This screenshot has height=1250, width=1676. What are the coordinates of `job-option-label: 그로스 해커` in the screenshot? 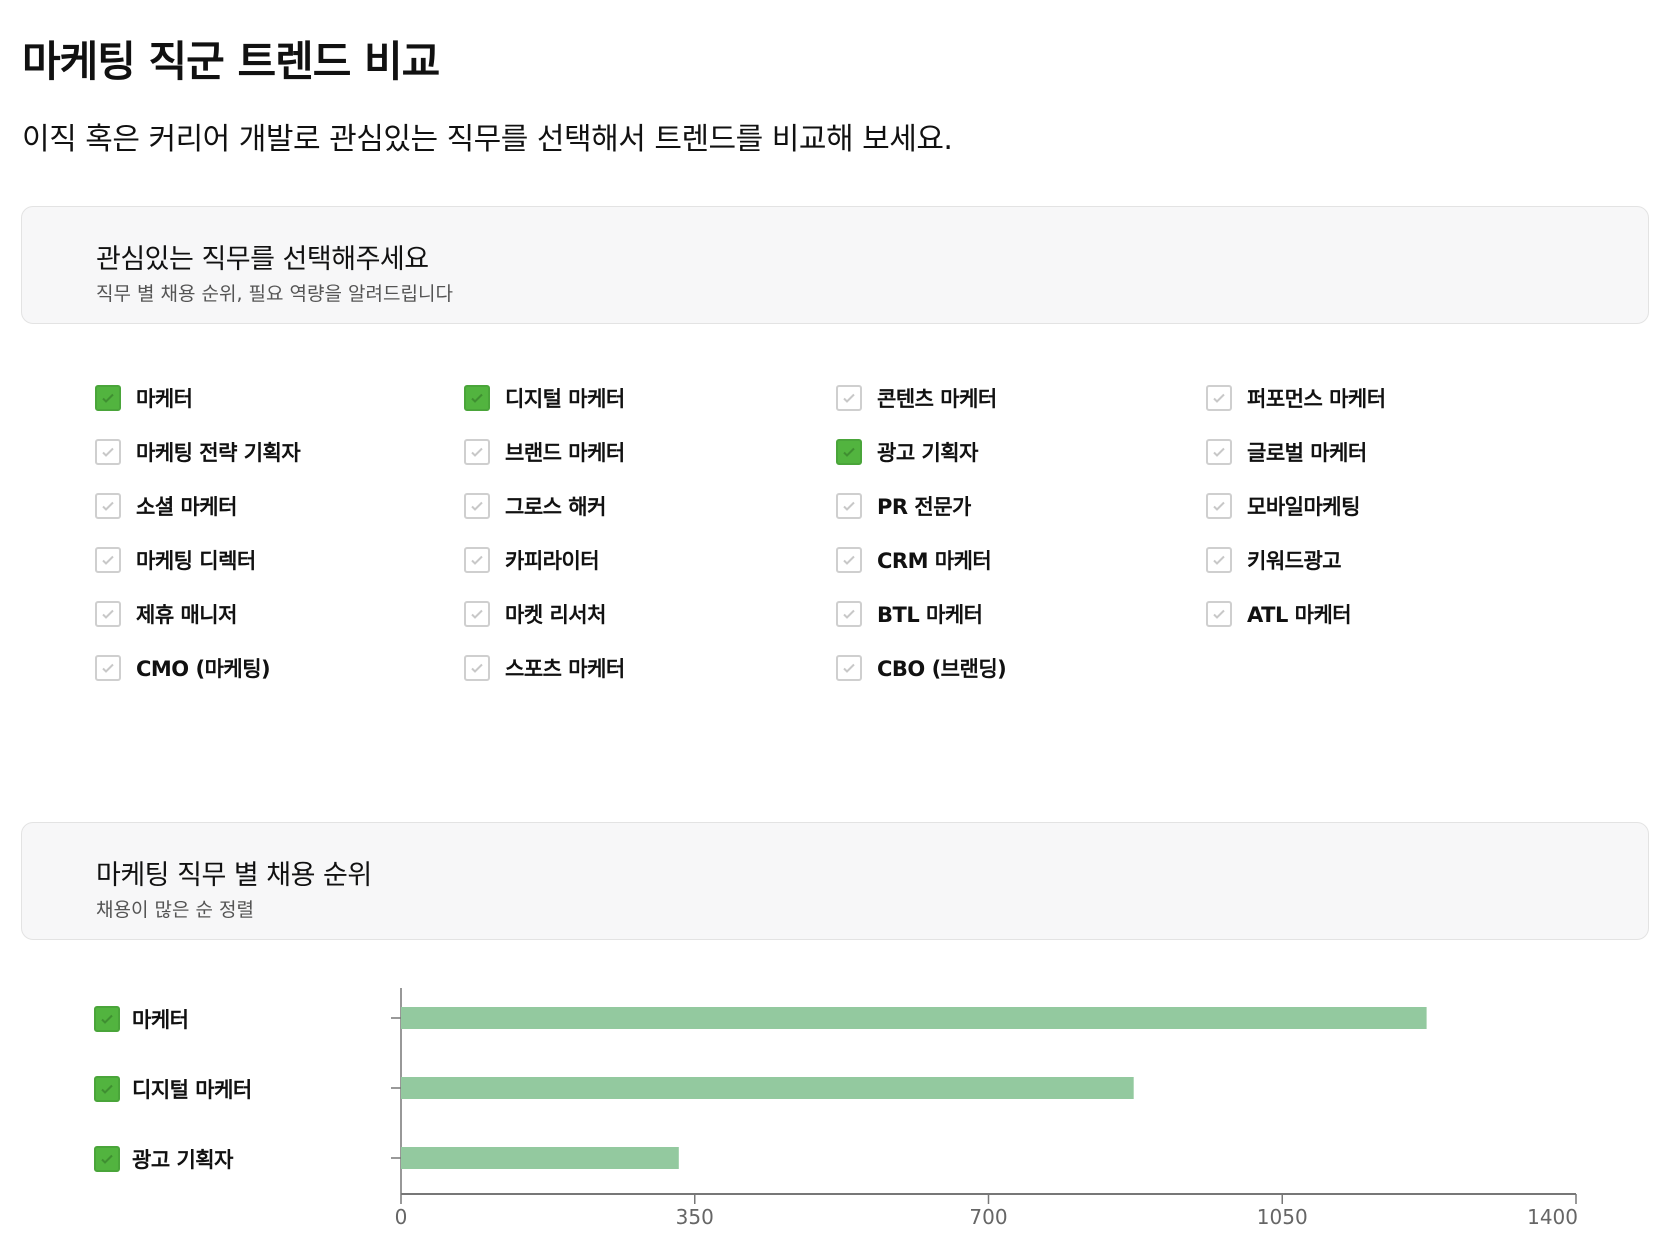 It's located at (555, 507).